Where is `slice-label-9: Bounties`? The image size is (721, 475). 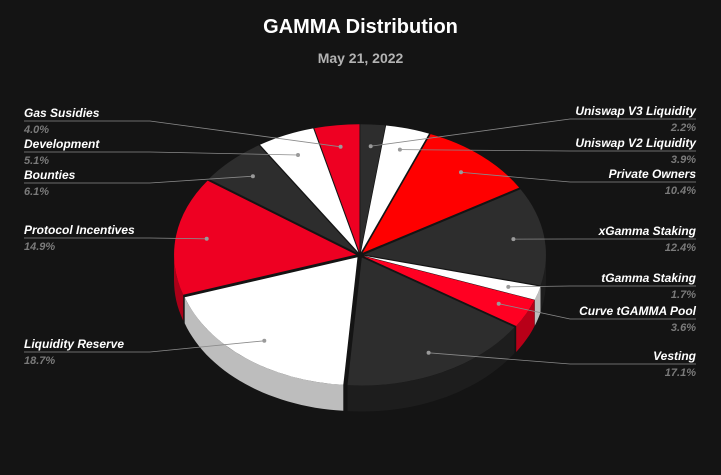 slice-label-9: Bounties is located at coordinates (50, 175).